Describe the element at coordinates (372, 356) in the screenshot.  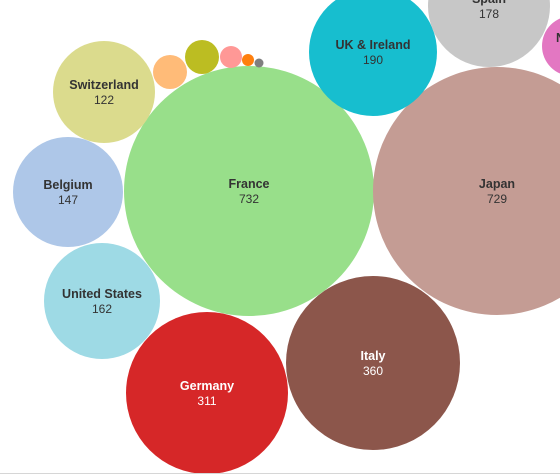
I see `bubble-label-italy: Italy` at that location.